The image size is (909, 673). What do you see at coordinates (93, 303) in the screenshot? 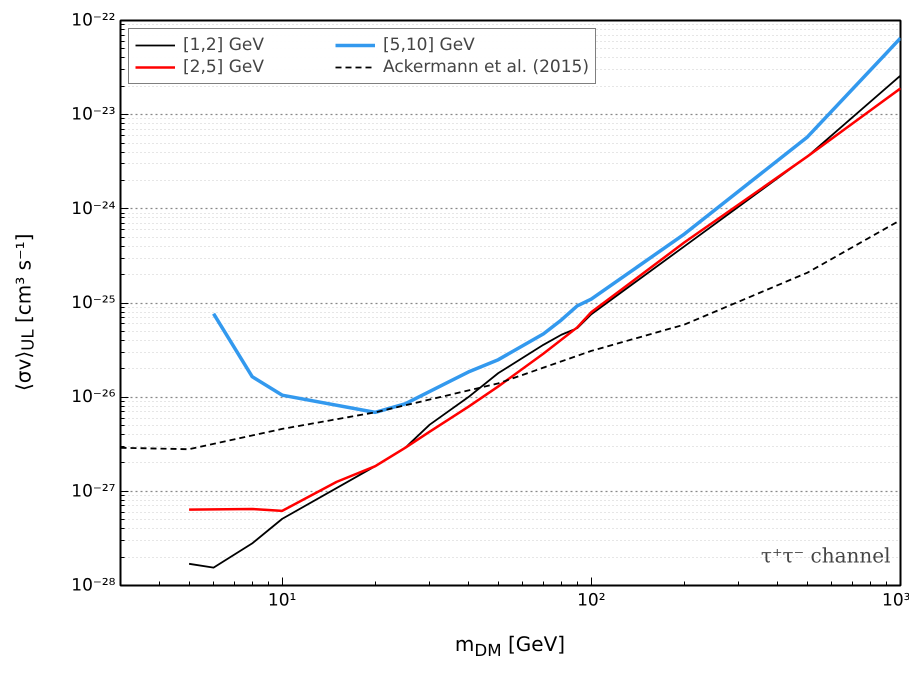
I see `y-tick-label: 10⁻²⁵` at bounding box center [93, 303].